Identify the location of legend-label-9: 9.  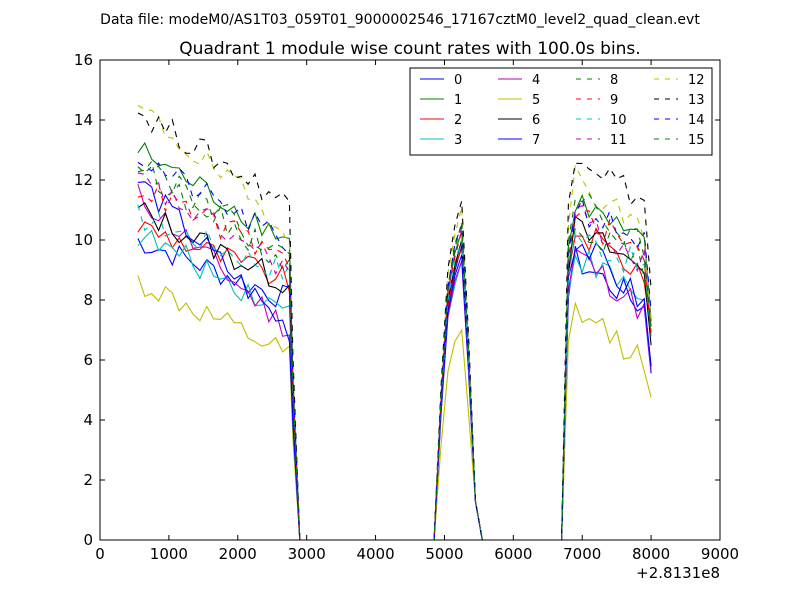
(614, 100).